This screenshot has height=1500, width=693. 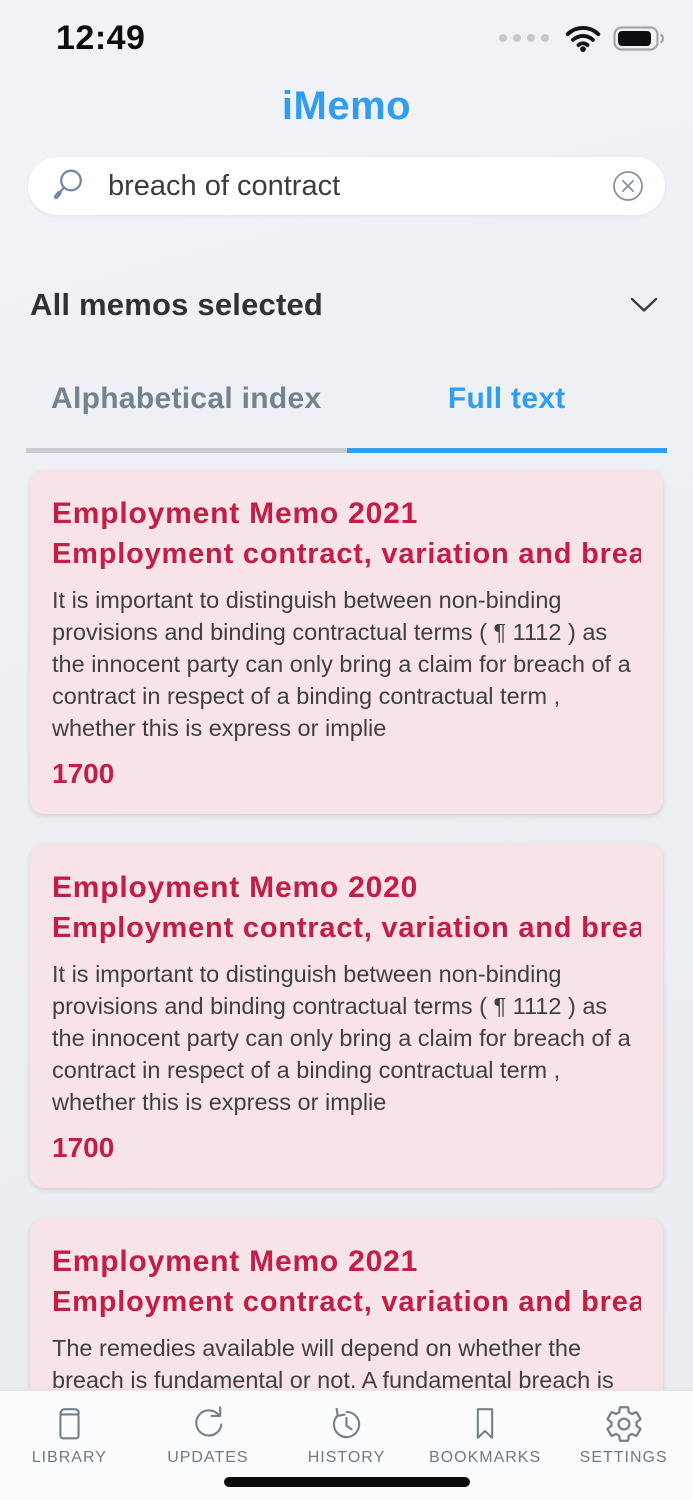 I want to click on cellular-signal-icon, so click(x=524, y=38).